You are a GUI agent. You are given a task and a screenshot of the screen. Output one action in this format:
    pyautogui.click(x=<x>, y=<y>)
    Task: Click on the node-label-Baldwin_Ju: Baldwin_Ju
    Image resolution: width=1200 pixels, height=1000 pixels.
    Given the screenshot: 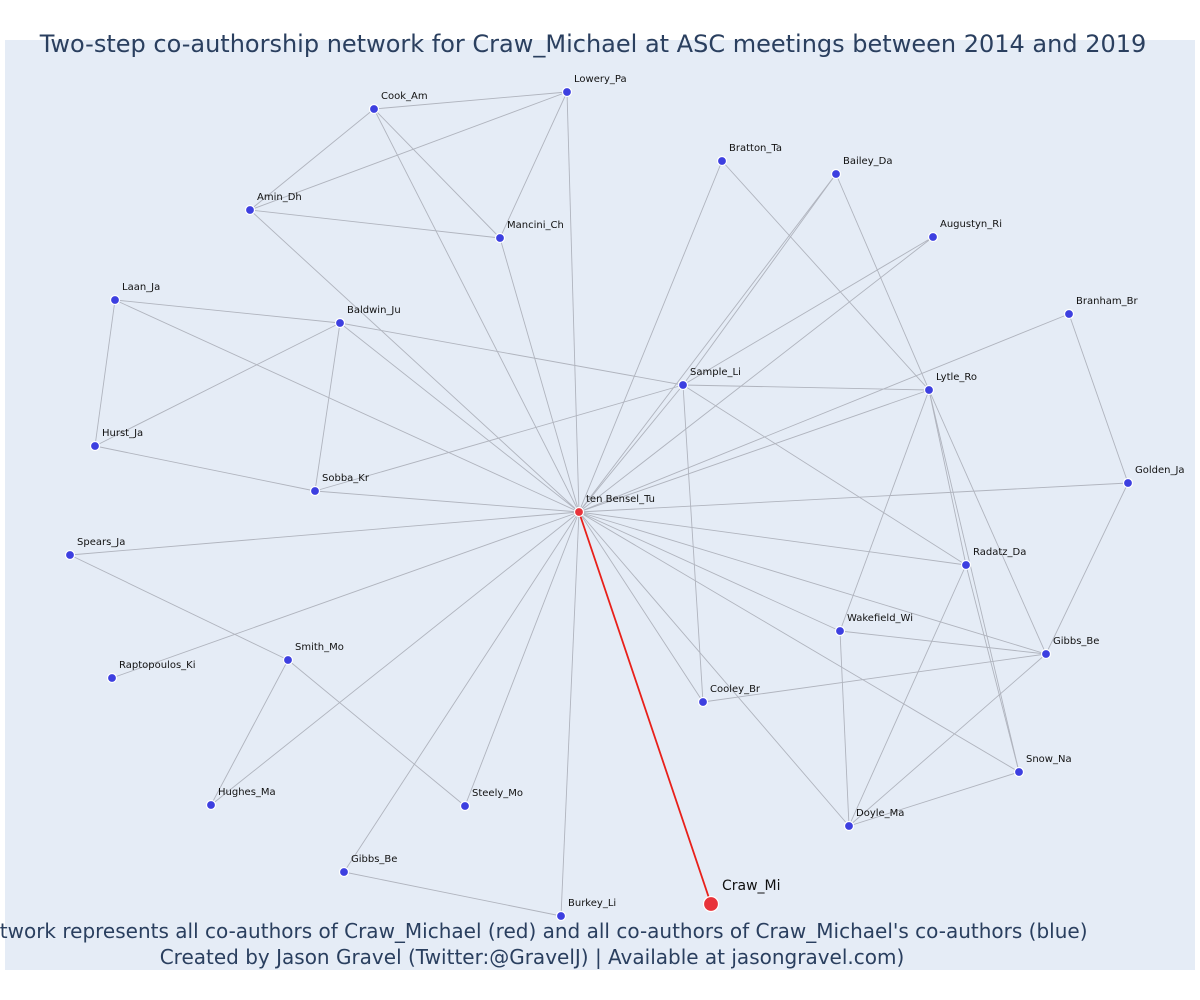 What is the action you would take?
    pyautogui.click(x=374, y=310)
    